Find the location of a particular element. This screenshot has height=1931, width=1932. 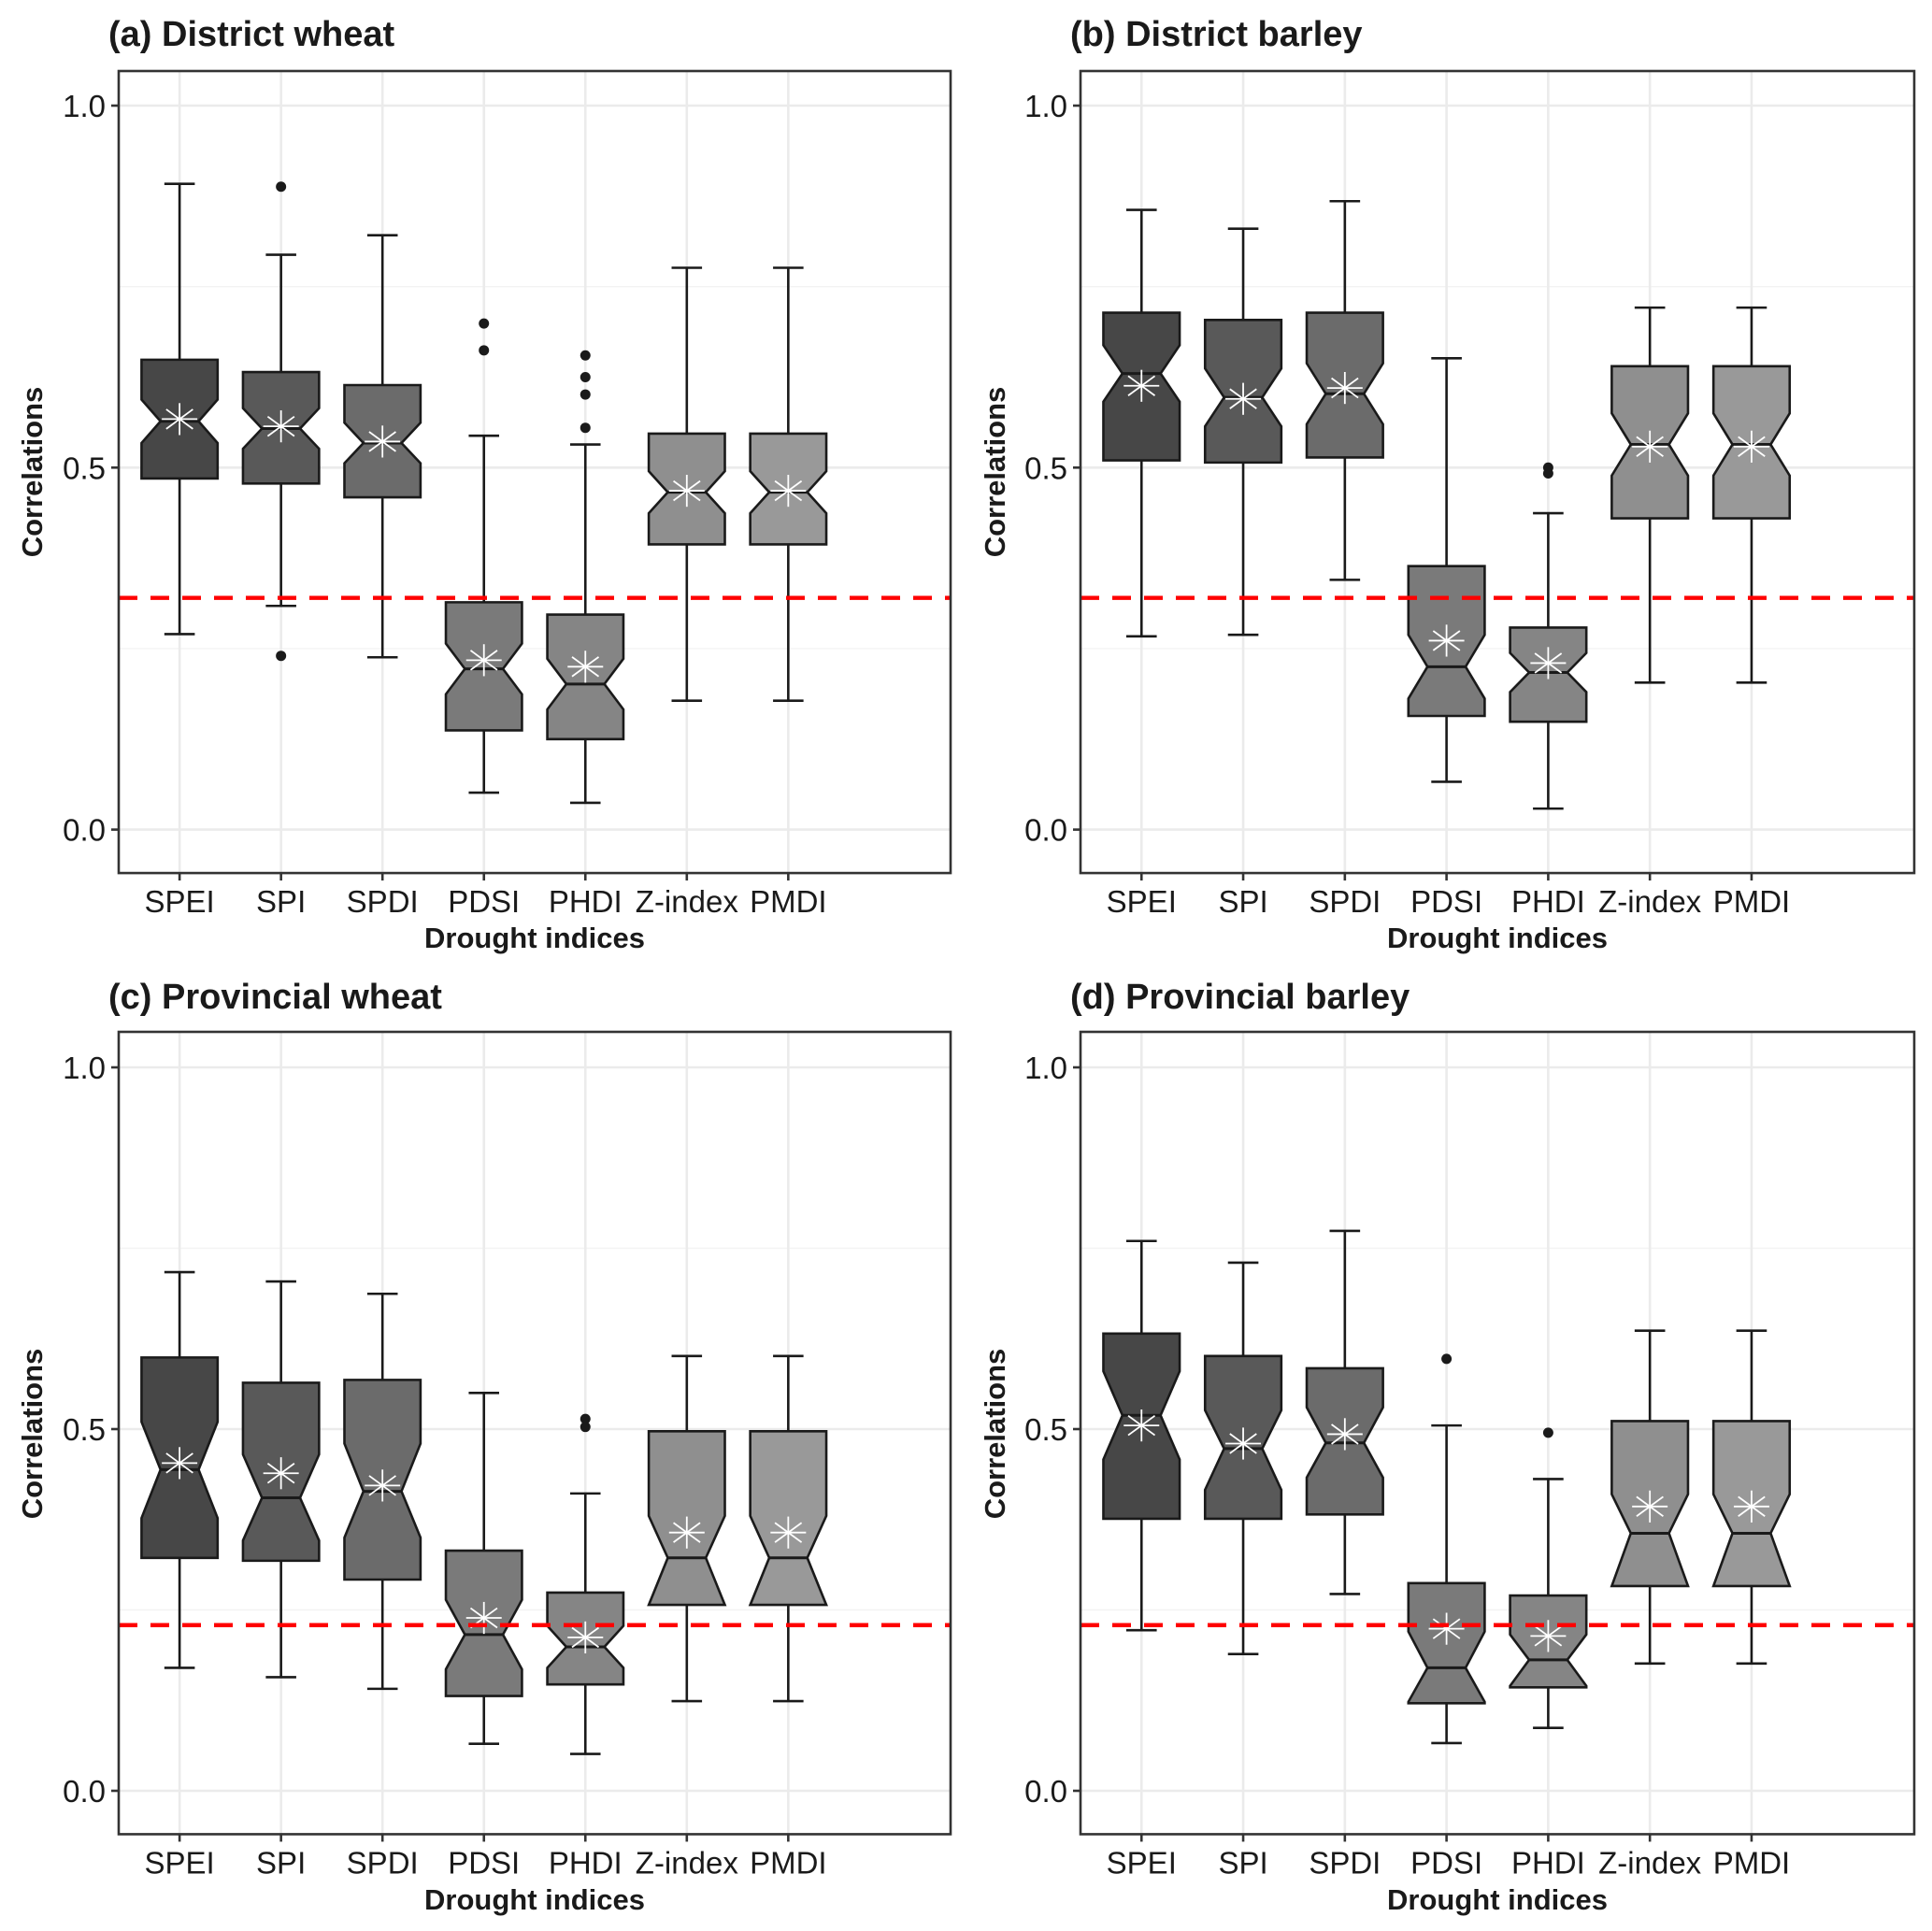

panel-title: (a) District wheat is located at coordinates (251, 35).